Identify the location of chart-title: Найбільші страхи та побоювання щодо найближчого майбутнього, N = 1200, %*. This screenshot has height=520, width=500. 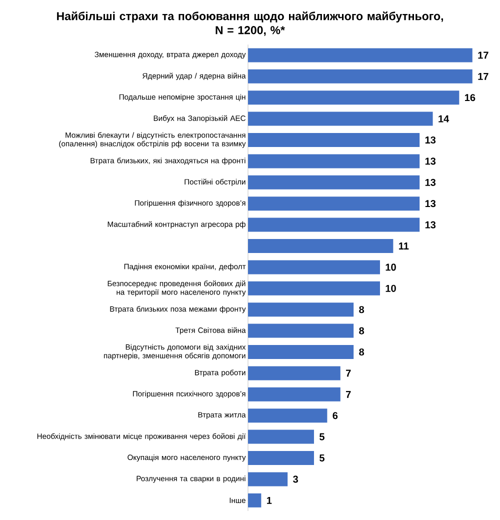
(250, 24).